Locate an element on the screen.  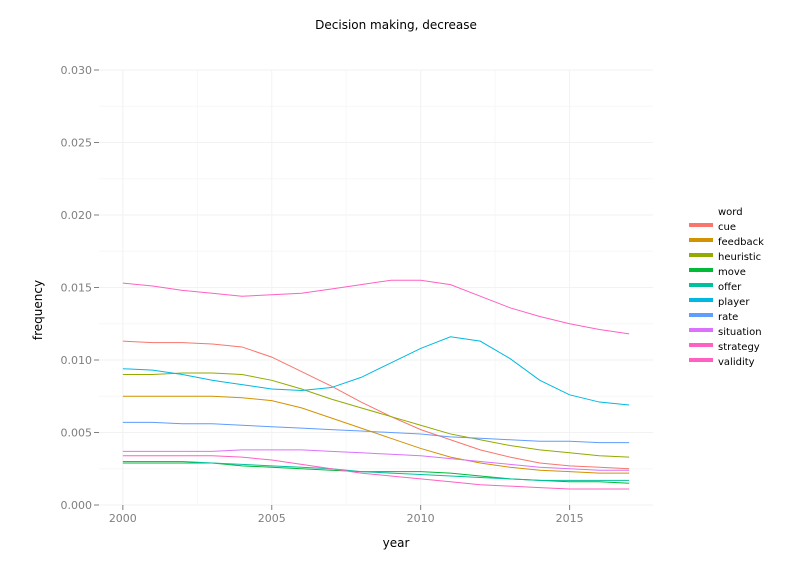
y-tick-label: 0.015 is located at coordinates (77, 288).